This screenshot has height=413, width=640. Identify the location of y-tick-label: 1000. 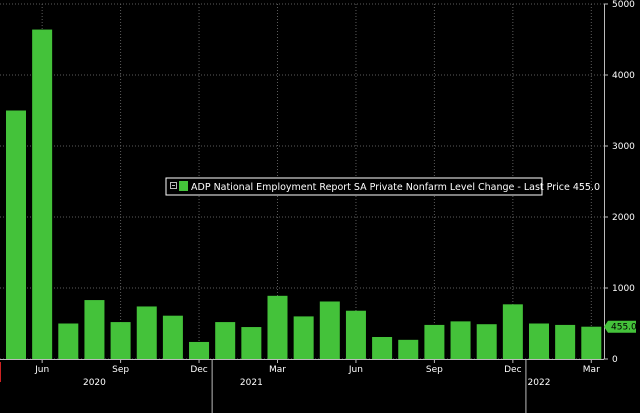
(623, 289).